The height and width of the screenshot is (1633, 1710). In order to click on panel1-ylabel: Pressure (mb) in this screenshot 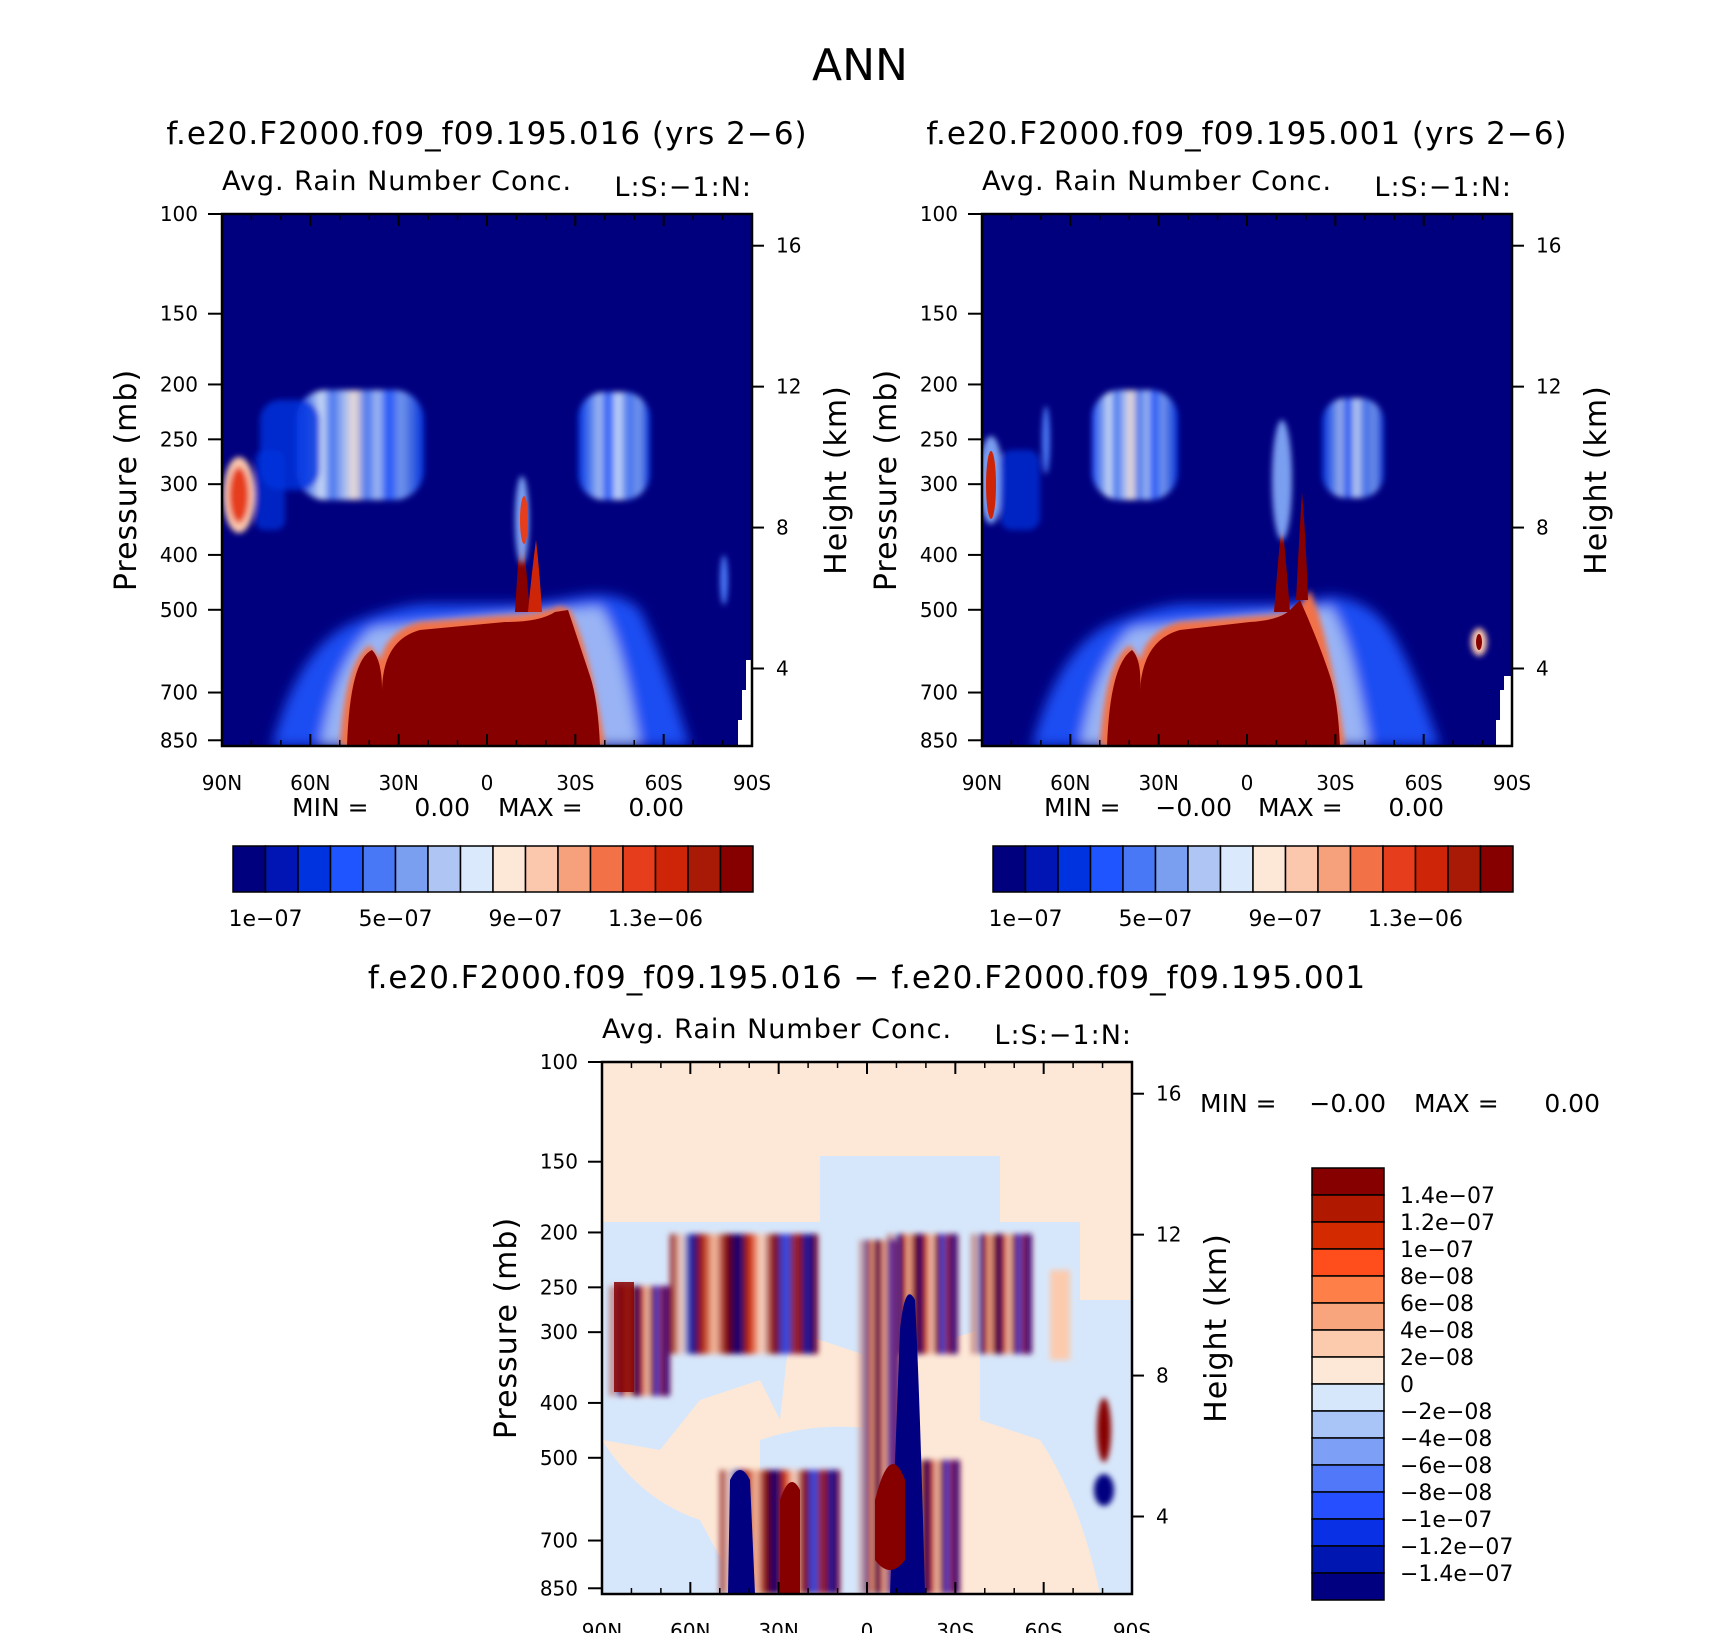, I will do `click(126, 480)`.